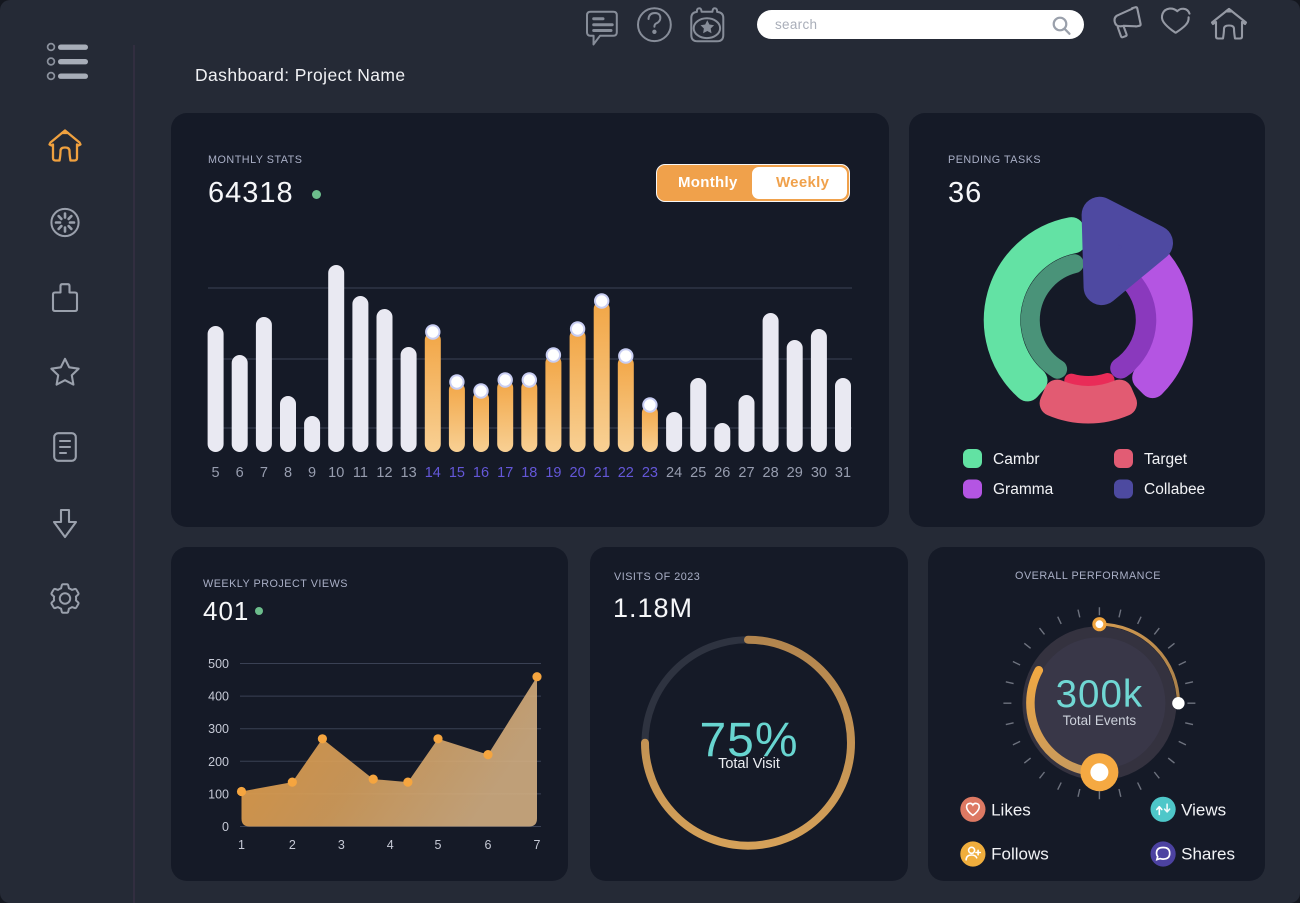  Describe the element at coordinates (384, 473) in the screenshot. I see `svg-text: 12` at that location.